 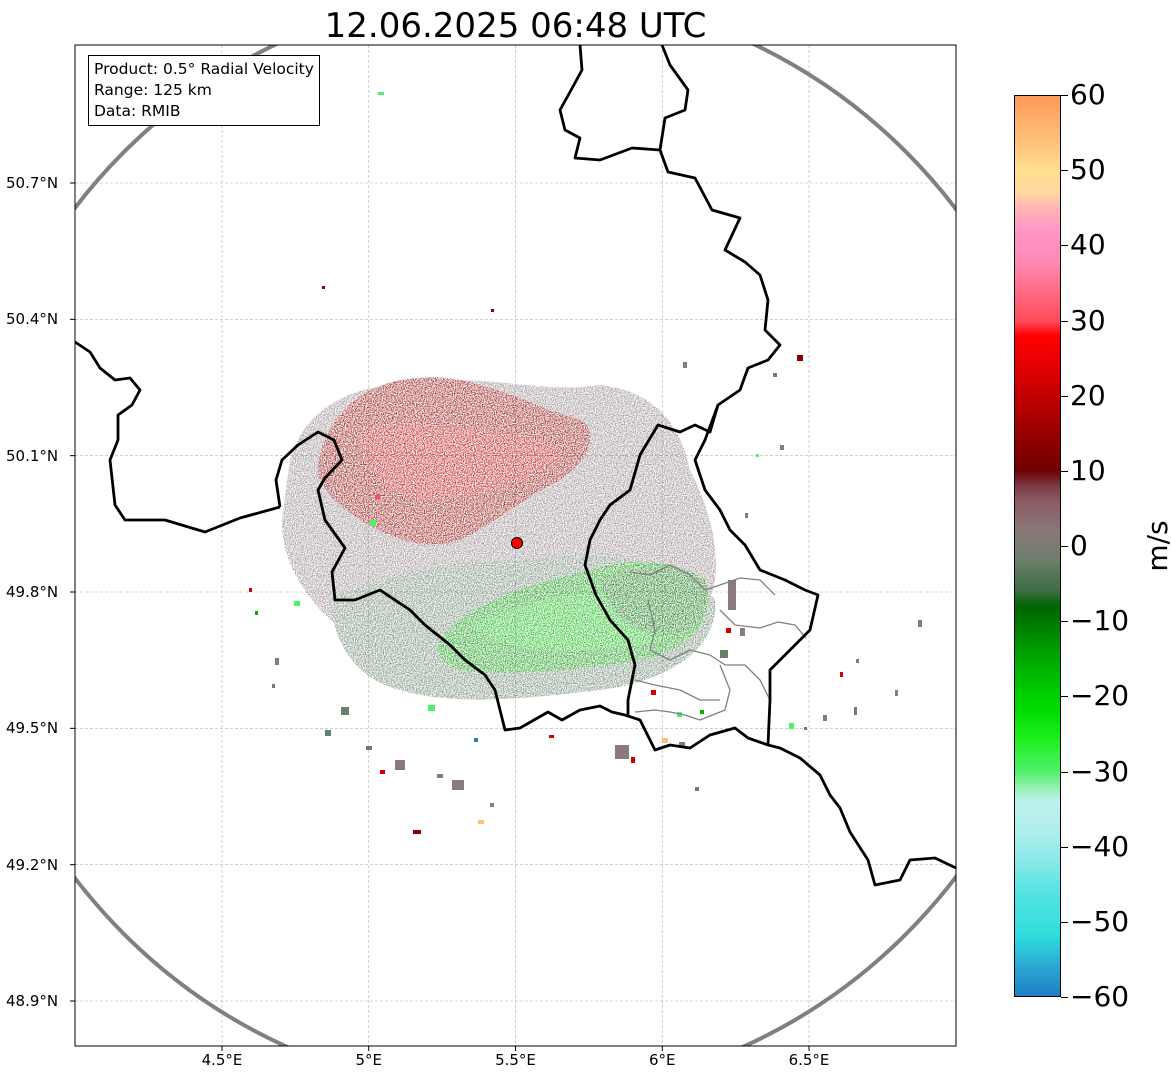 I want to click on country-border-east, so click(x=689, y=395).